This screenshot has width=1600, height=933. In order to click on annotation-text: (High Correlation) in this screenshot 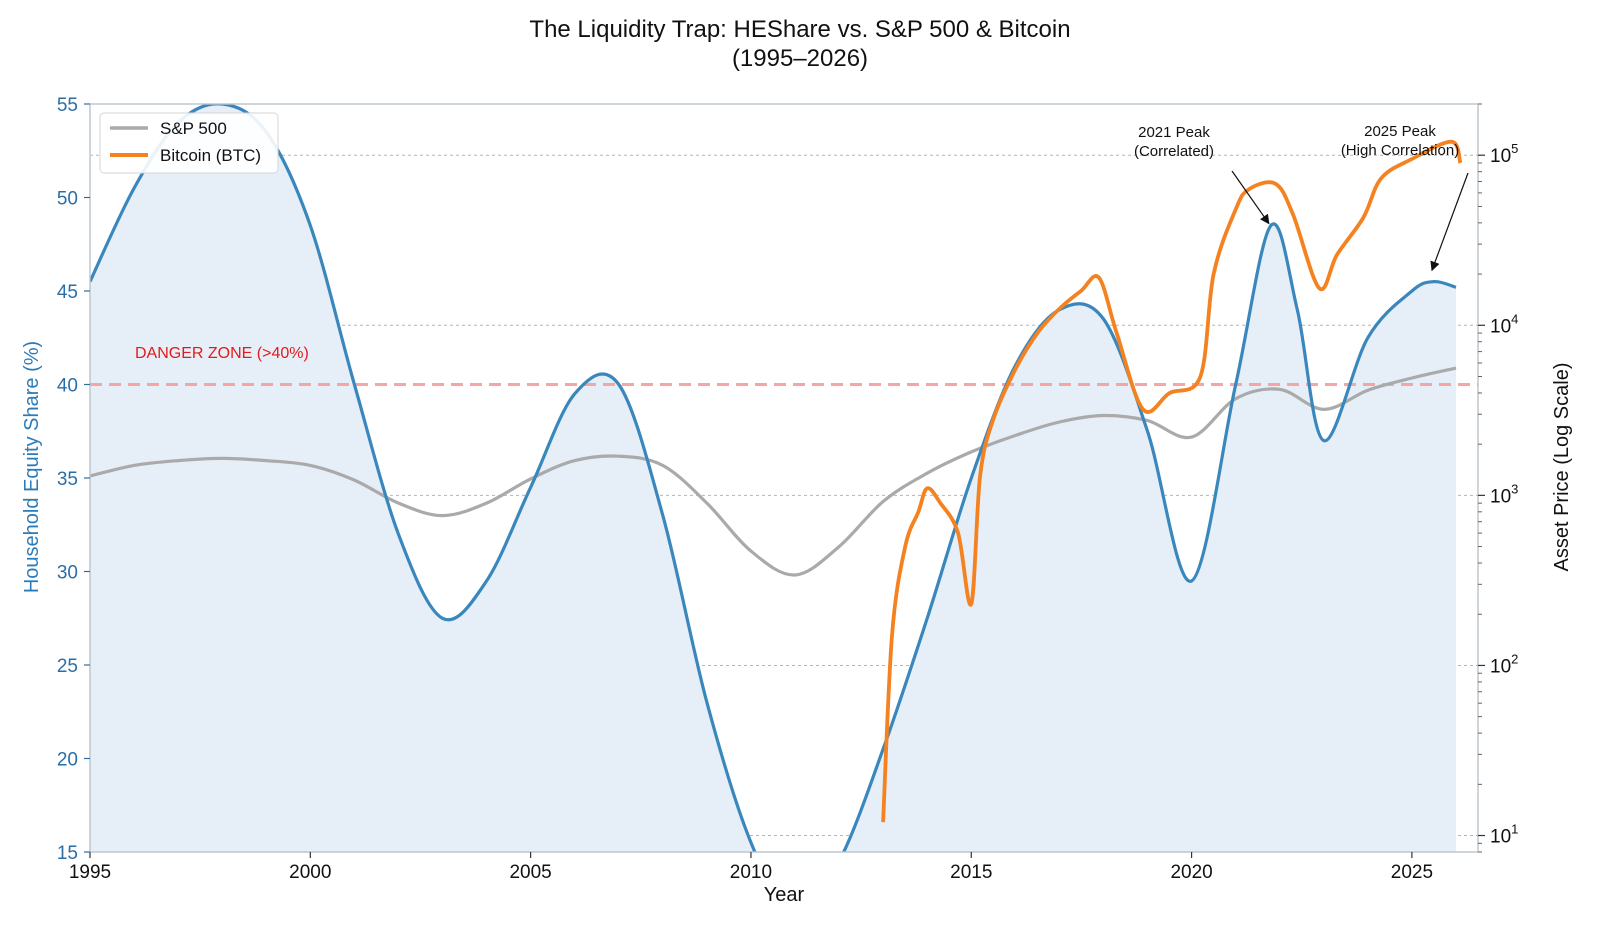, I will do `click(1400, 150)`.